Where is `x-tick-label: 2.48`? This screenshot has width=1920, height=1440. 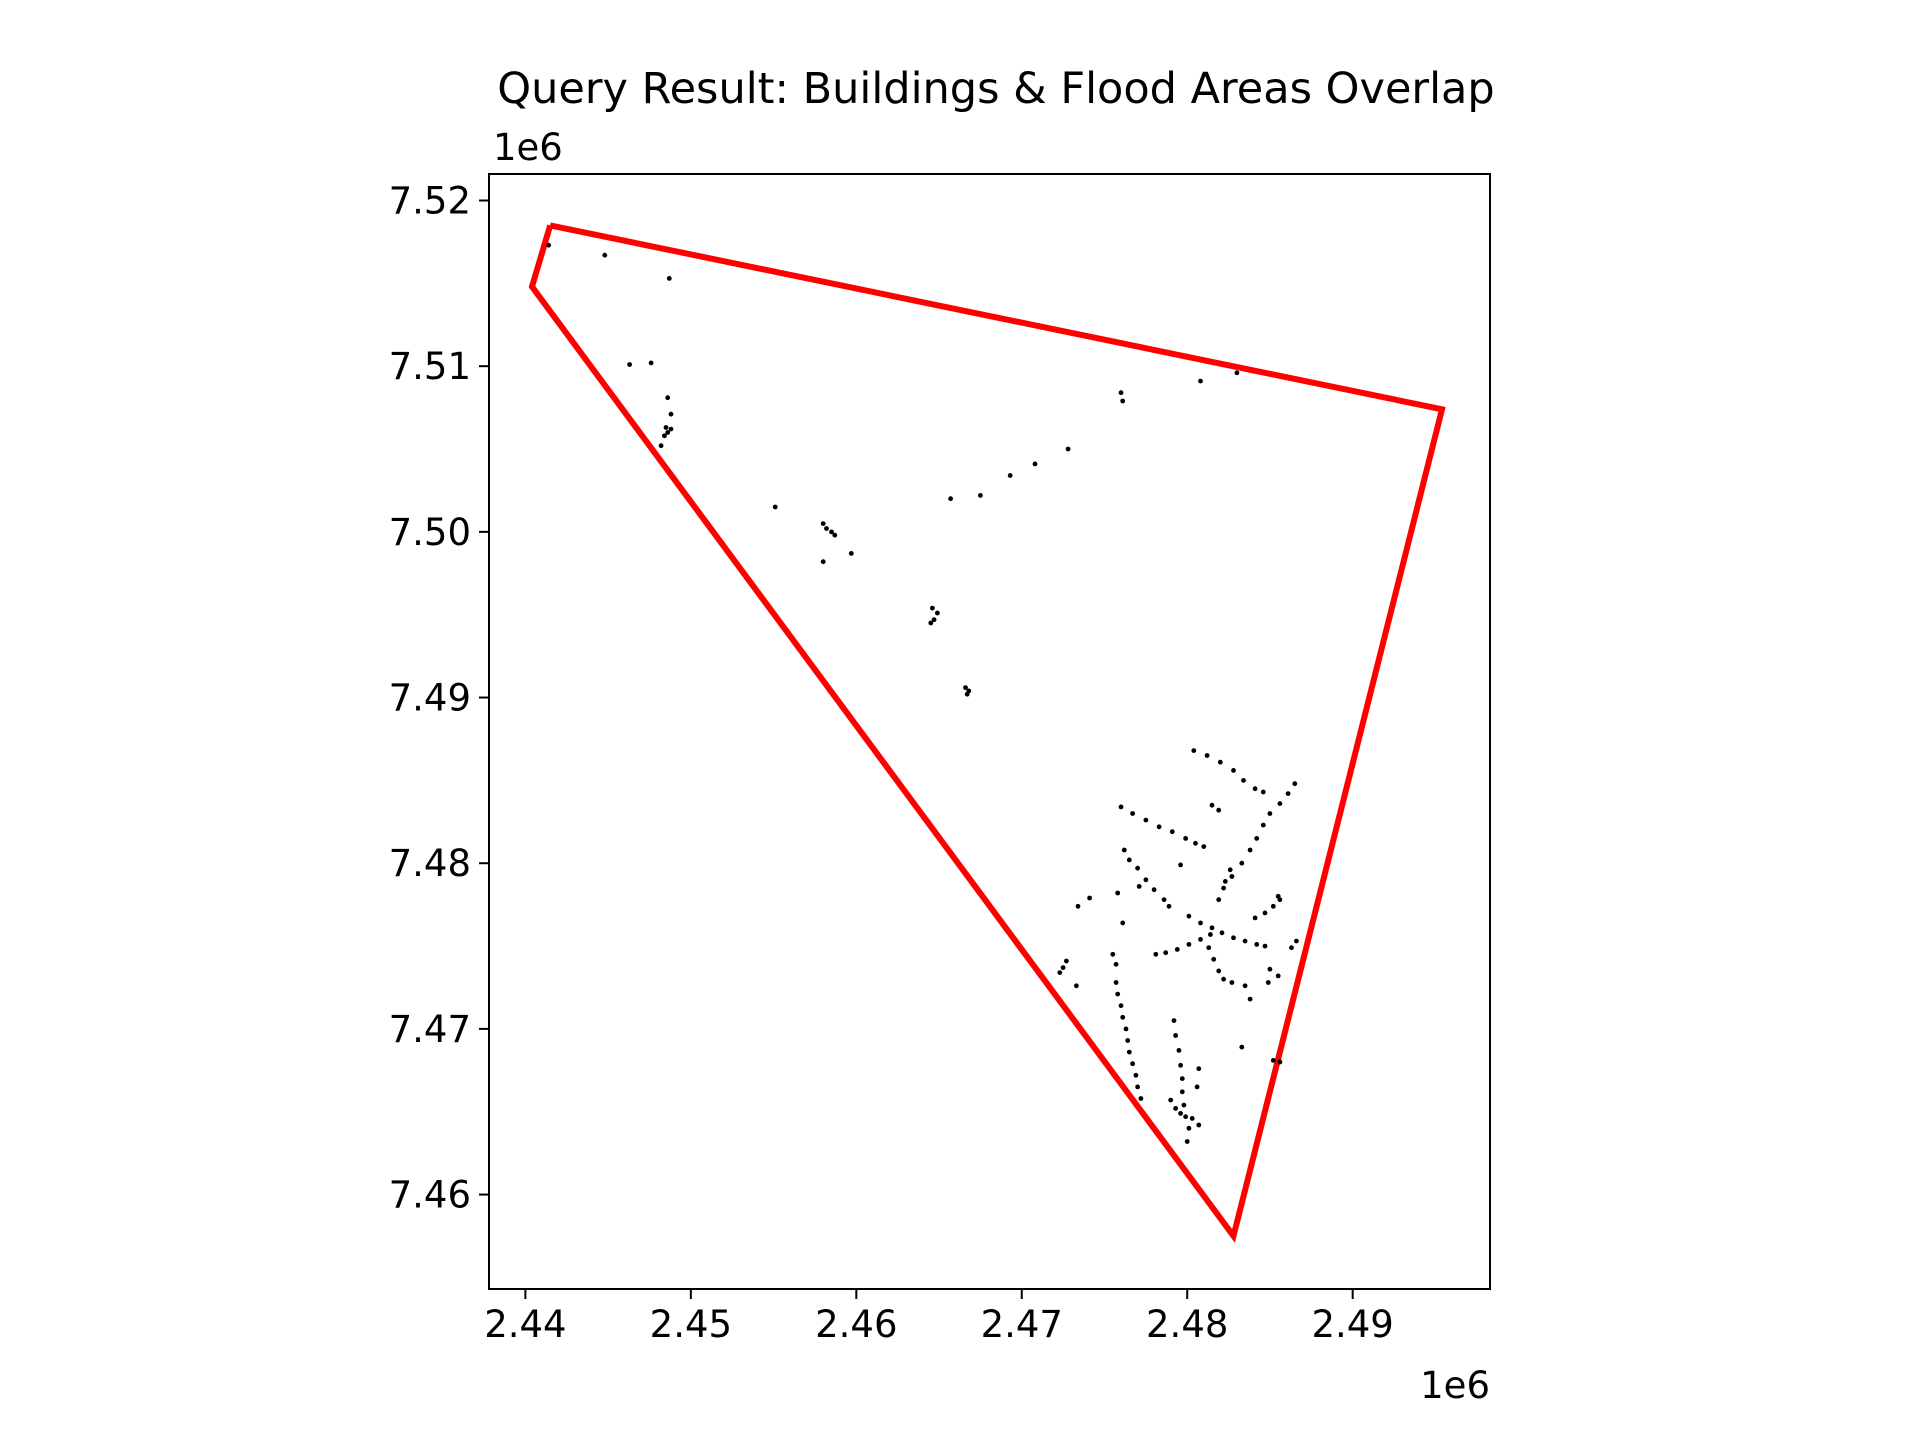
x-tick-label: 2.48 is located at coordinates (1187, 1324).